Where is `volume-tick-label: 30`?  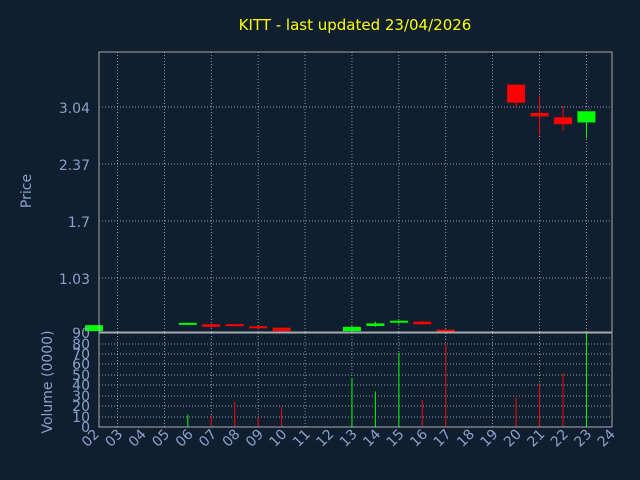 volume-tick-label: 30 is located at coordinates (81, 397).